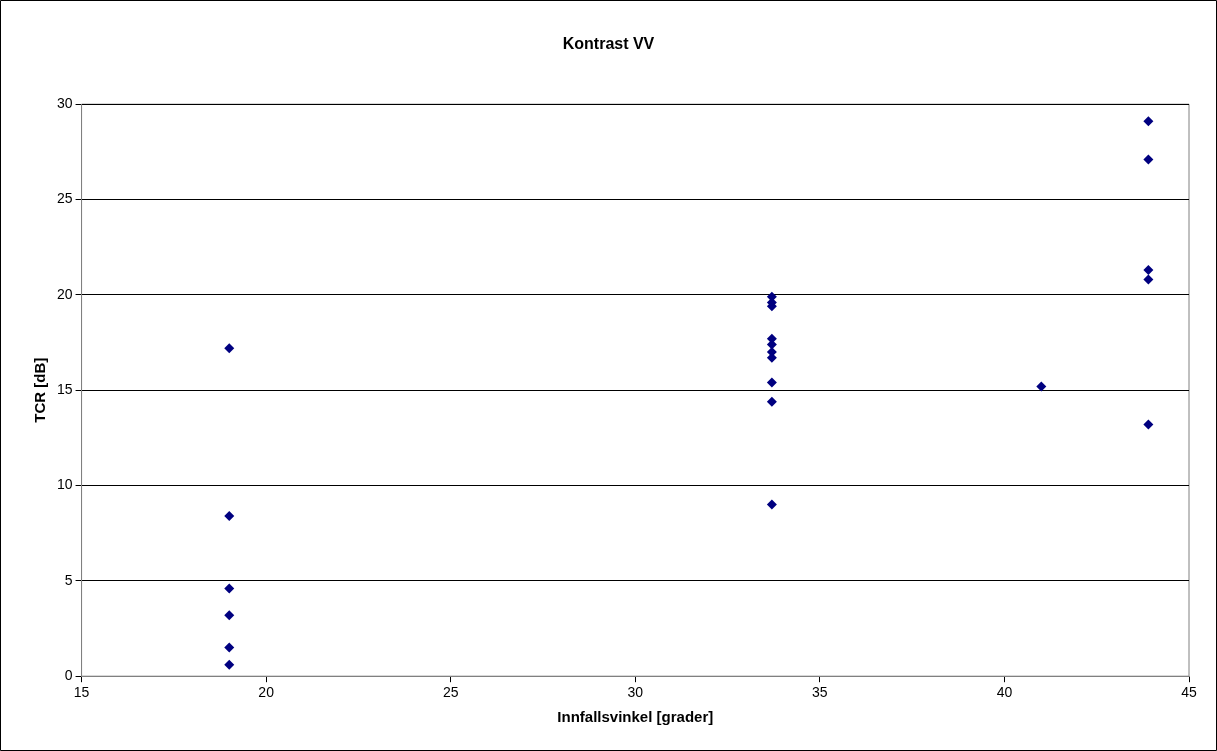 This screenshot has width=1217, height=751. What do you see at coordinates (64, 198) in the screenshot?
I see `y-tick-label: 25` at bounding box center [64, 198].